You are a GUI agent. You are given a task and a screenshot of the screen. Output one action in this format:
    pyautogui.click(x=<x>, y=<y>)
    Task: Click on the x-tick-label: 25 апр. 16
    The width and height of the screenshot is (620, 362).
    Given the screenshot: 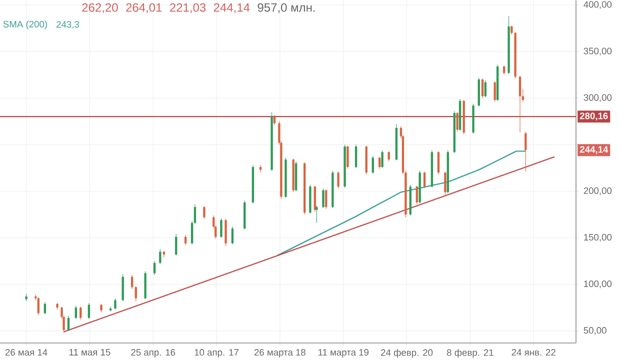 What is the action you would take?
    pyautogui.click(x=153, y=353)
    